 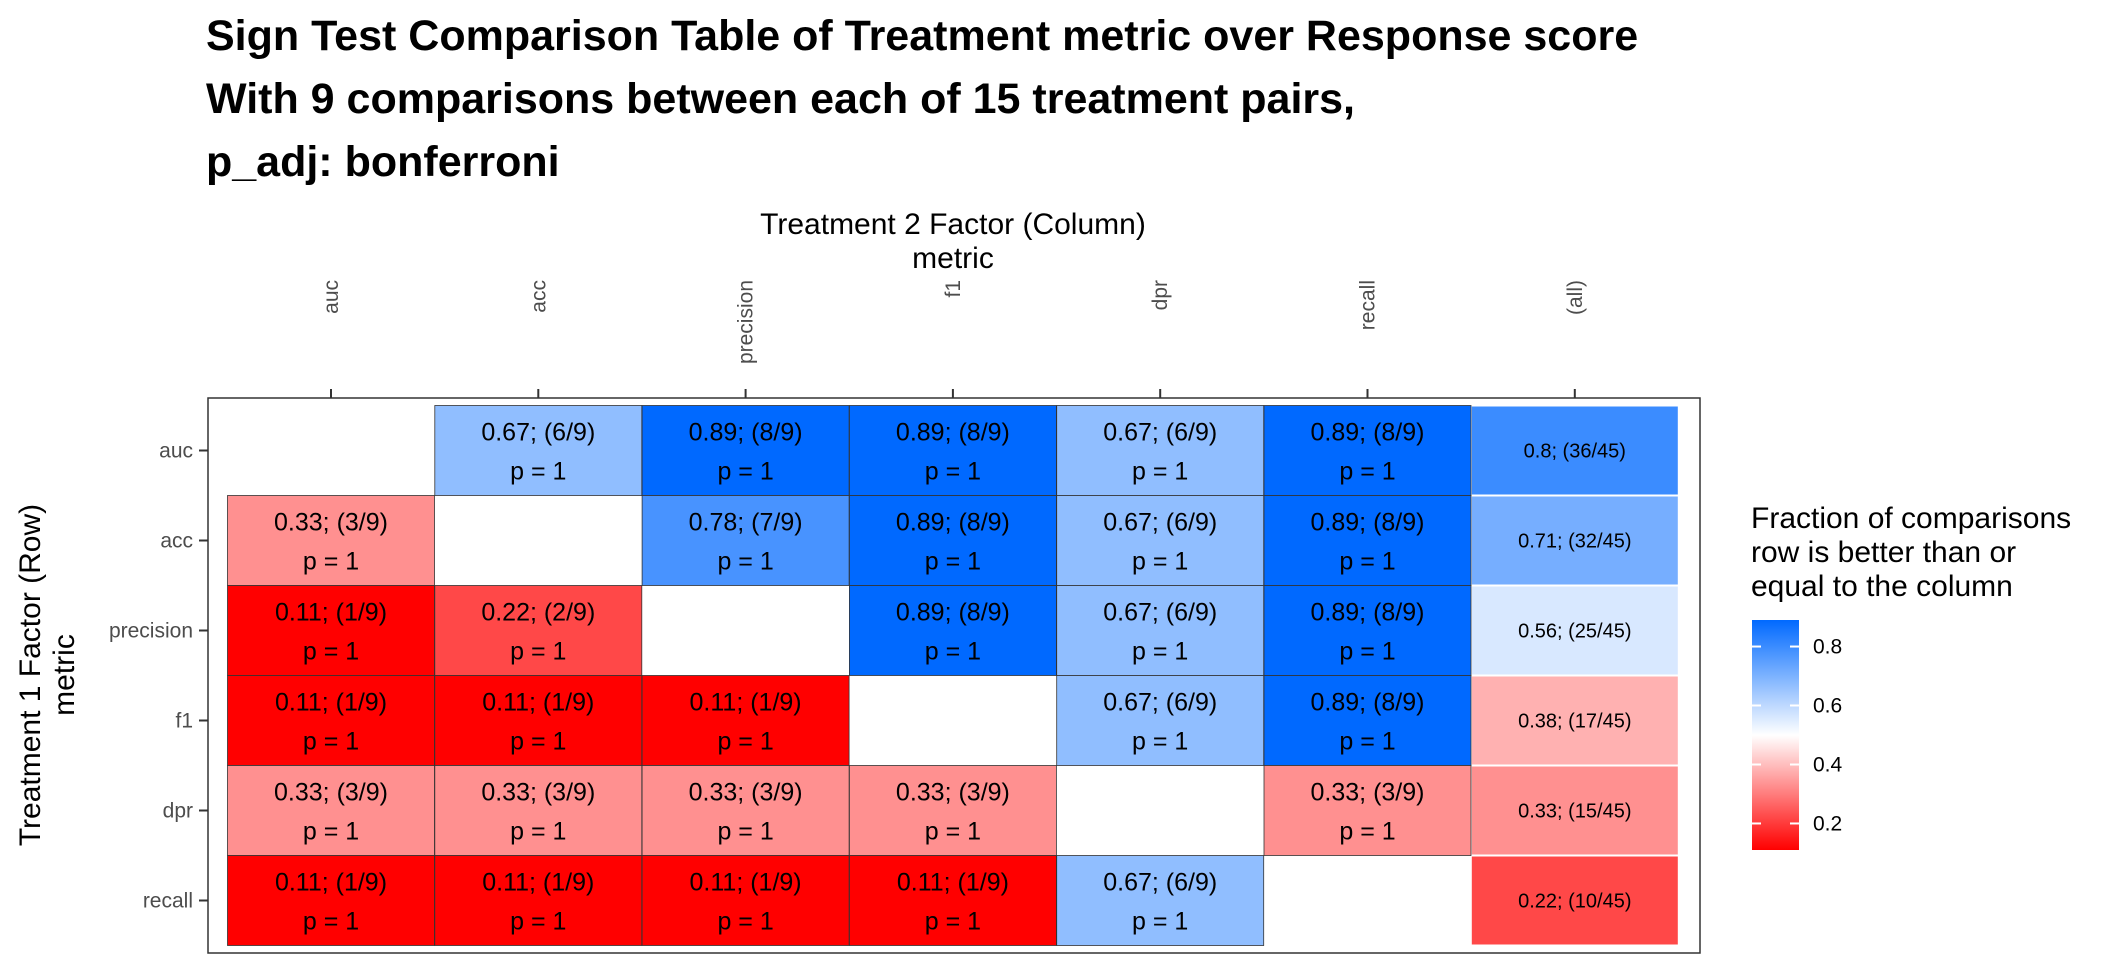 I want to click on cell-label: 0.22; (10/45), so click(x=1574, y=902).